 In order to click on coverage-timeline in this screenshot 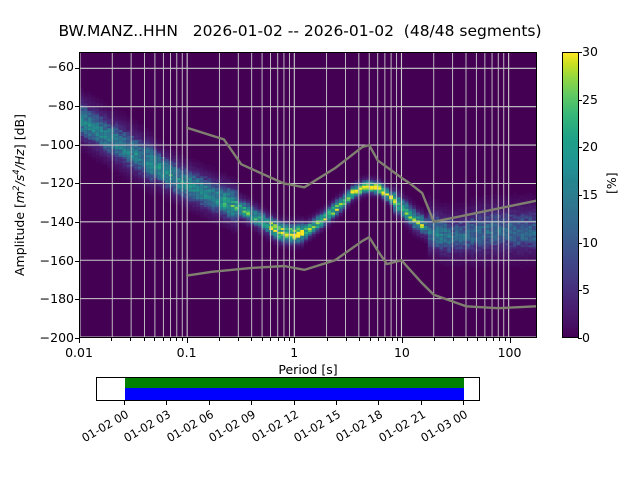, I will do `click(288, 389)`.